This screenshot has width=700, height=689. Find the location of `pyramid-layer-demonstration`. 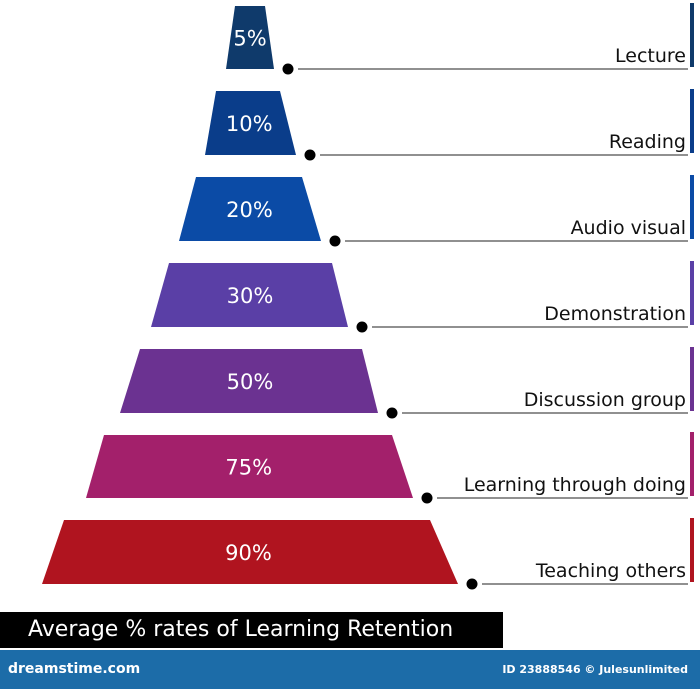

pyramid-layer-demonstration is located at coordinates (249, 295).